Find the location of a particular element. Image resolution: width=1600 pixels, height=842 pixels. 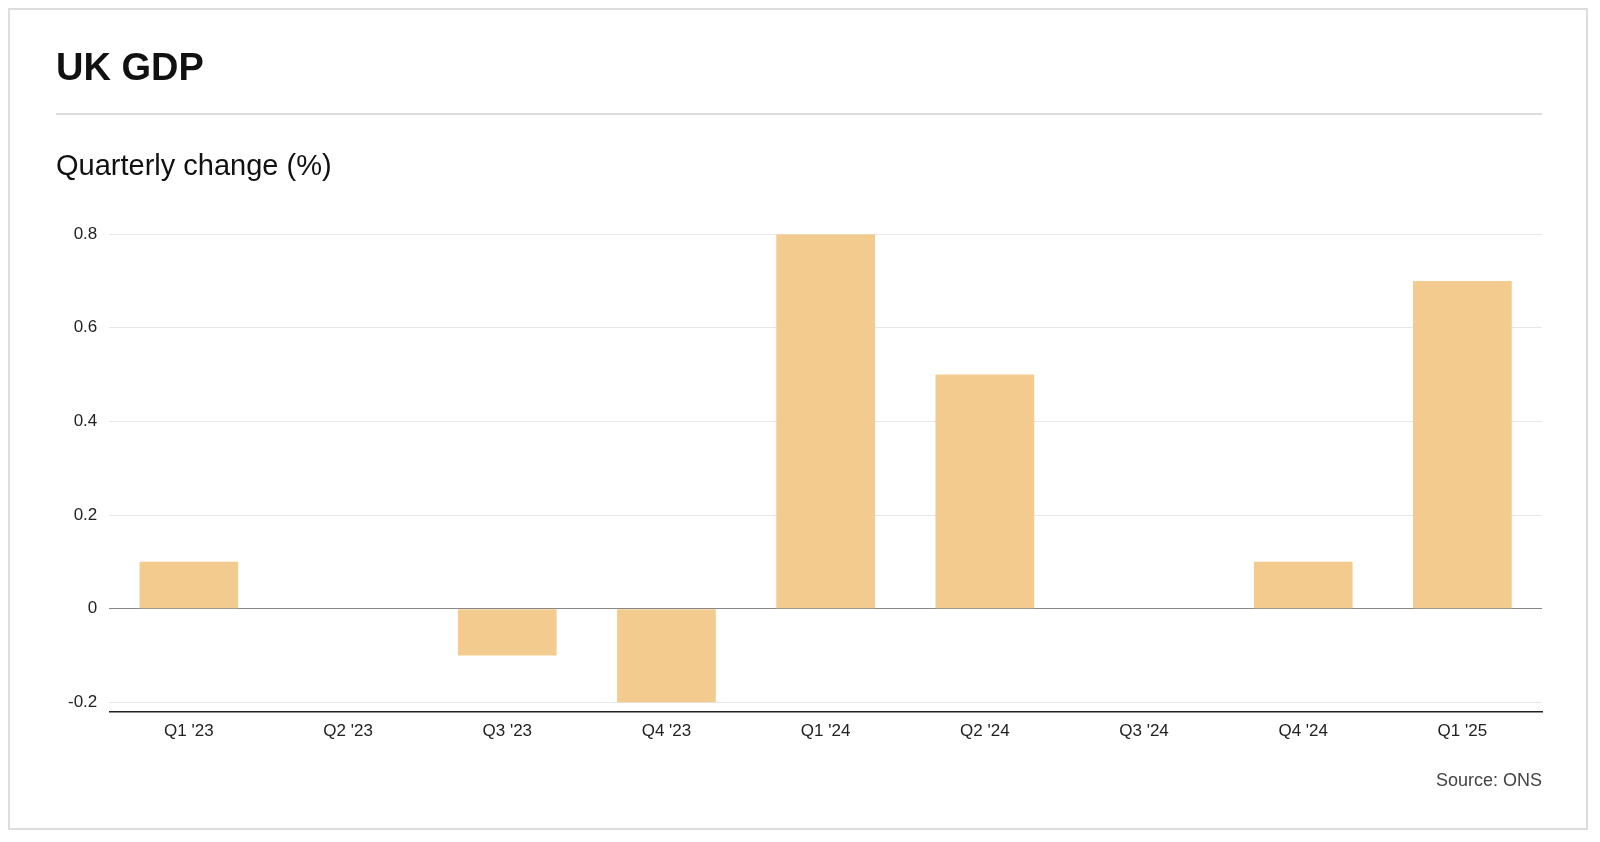

y-tick-label: 0.4 is located at coordinates (85, 421).